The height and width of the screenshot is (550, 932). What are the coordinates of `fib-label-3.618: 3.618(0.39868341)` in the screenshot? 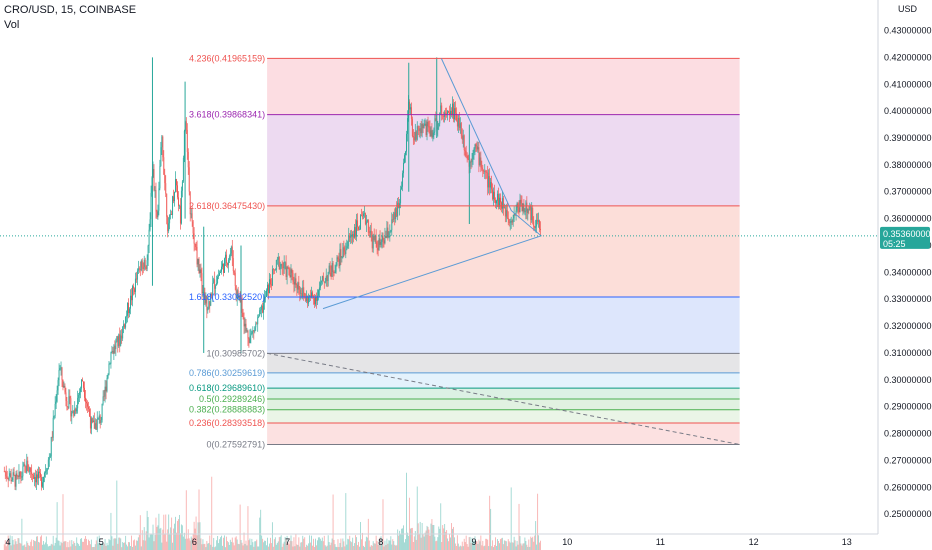 It's located at (227, 115).